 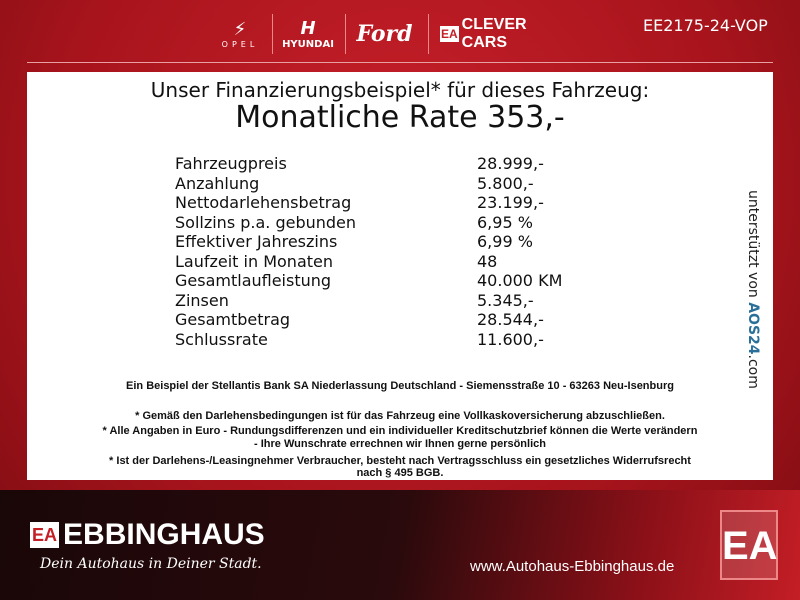 I want to click on table-row: Nettodarlehensbetrag 23.199,-, so click(x=359, y=202).